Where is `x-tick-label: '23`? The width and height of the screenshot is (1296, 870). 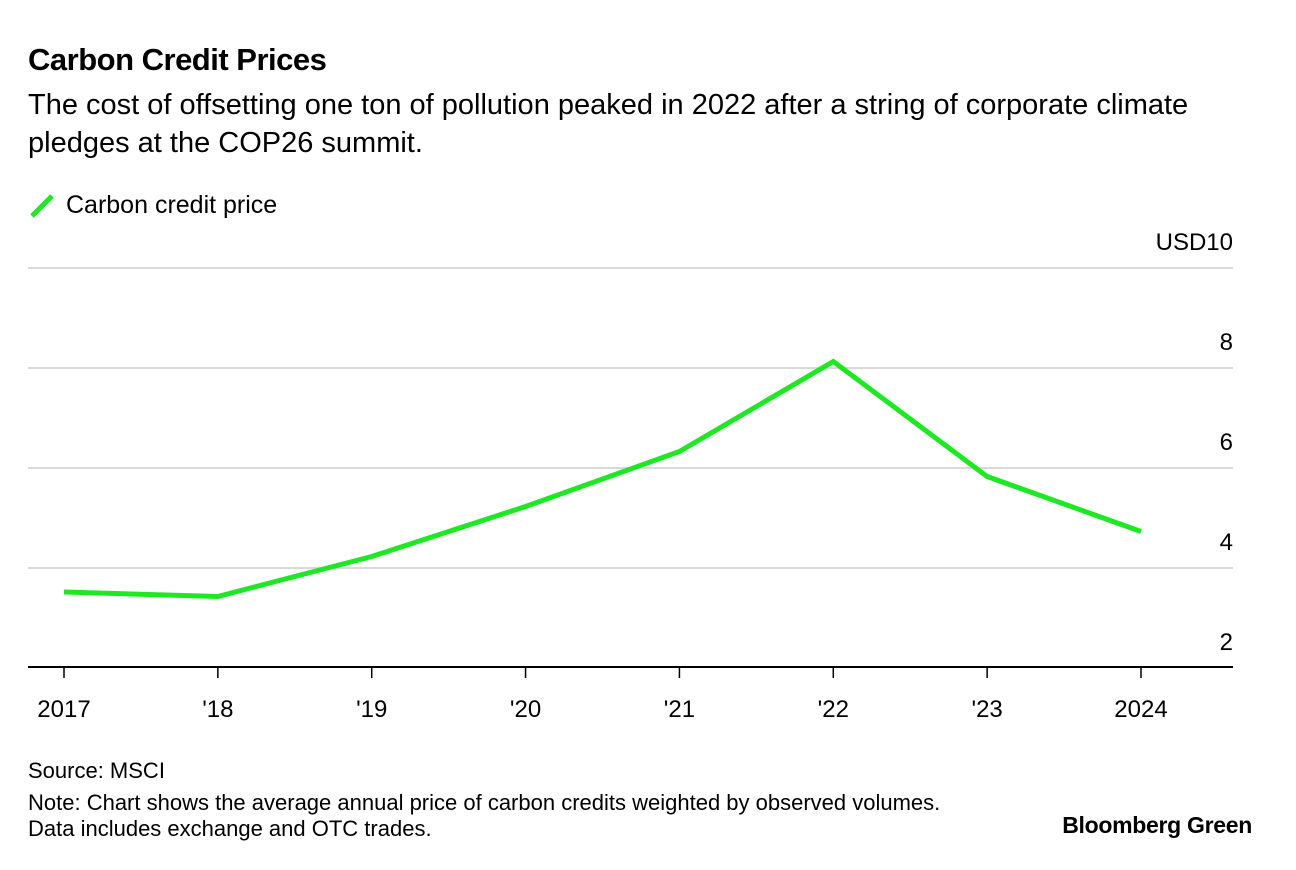
x-tick-label: '23 is located at coordinates (987, 709).